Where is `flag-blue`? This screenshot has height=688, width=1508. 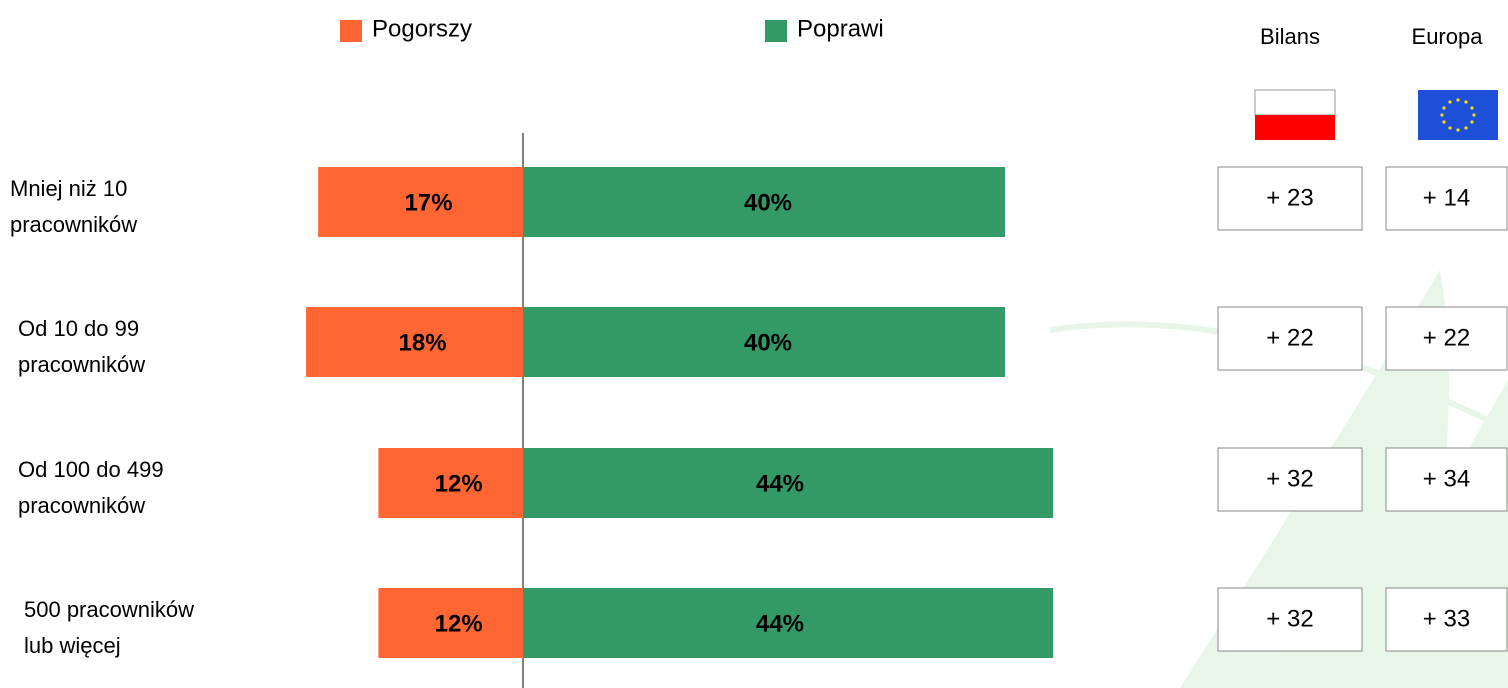
flag-blue is located at coordinates (1458, 115).